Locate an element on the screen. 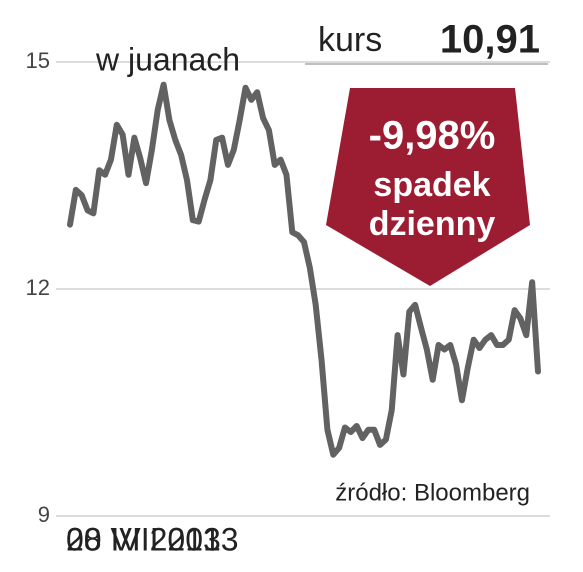 Image resolution: width=583 pixels, height=572 pixels. change: -9,98% is located at coordinates (432, 136).